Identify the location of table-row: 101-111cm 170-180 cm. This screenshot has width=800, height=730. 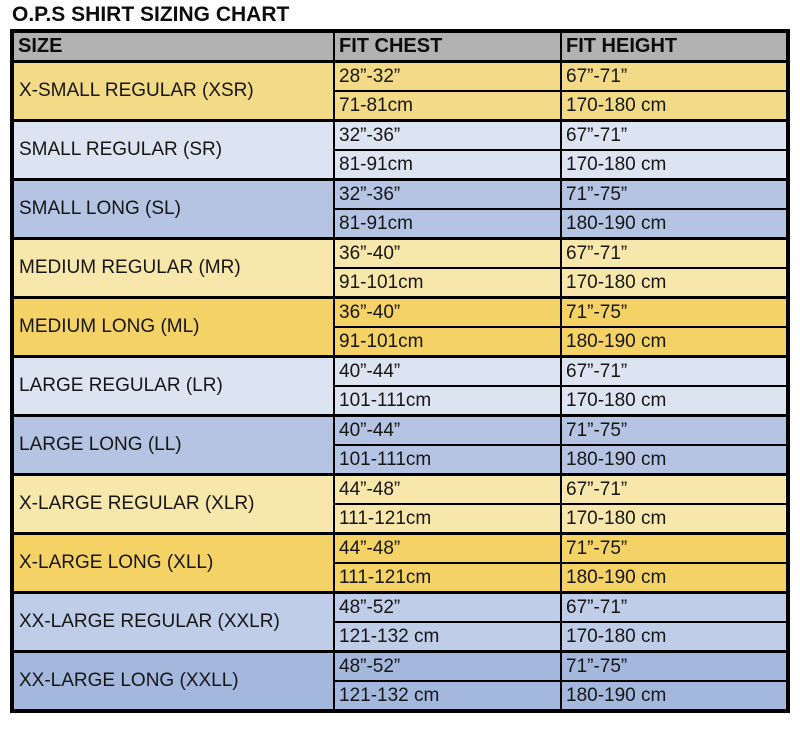
(400, 401).